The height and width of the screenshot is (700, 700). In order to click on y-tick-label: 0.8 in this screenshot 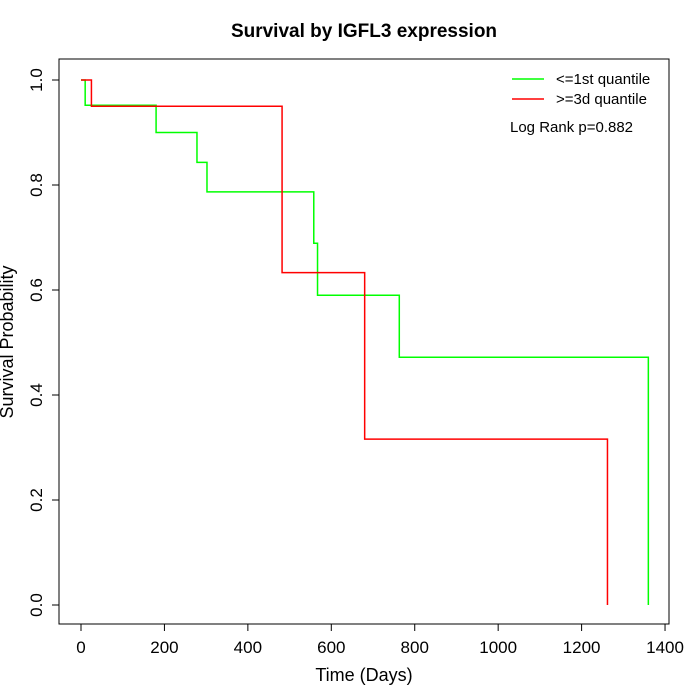, I will do `click(36, 185)`.